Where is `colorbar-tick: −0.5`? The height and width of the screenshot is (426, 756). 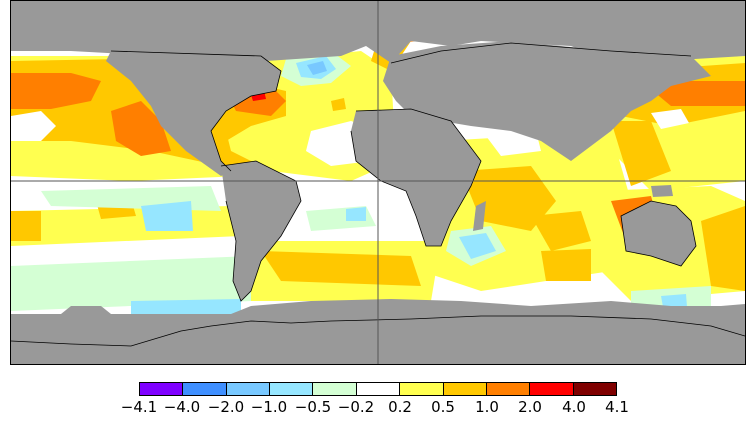 colorbar-tick: −0.5 is located at coordinates (313, 407).